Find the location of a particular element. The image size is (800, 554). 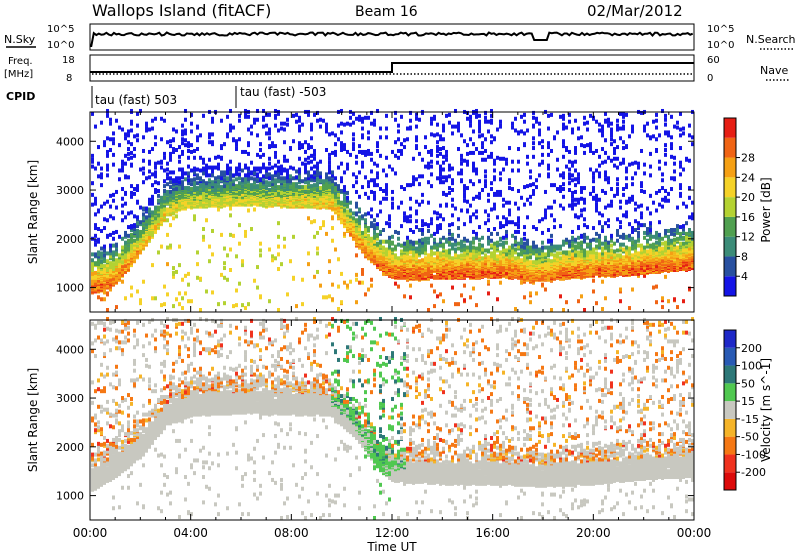

cpid-label: CPID is located at coordinates (20, 96).